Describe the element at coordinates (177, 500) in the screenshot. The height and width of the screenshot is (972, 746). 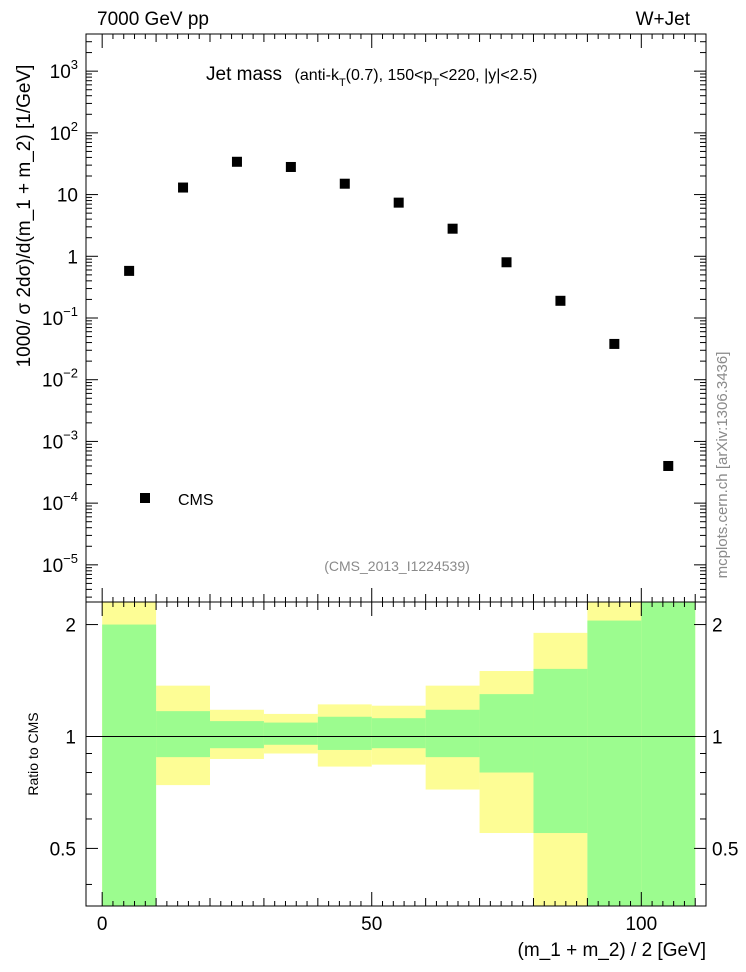
I see `legend: CMS` at that location.